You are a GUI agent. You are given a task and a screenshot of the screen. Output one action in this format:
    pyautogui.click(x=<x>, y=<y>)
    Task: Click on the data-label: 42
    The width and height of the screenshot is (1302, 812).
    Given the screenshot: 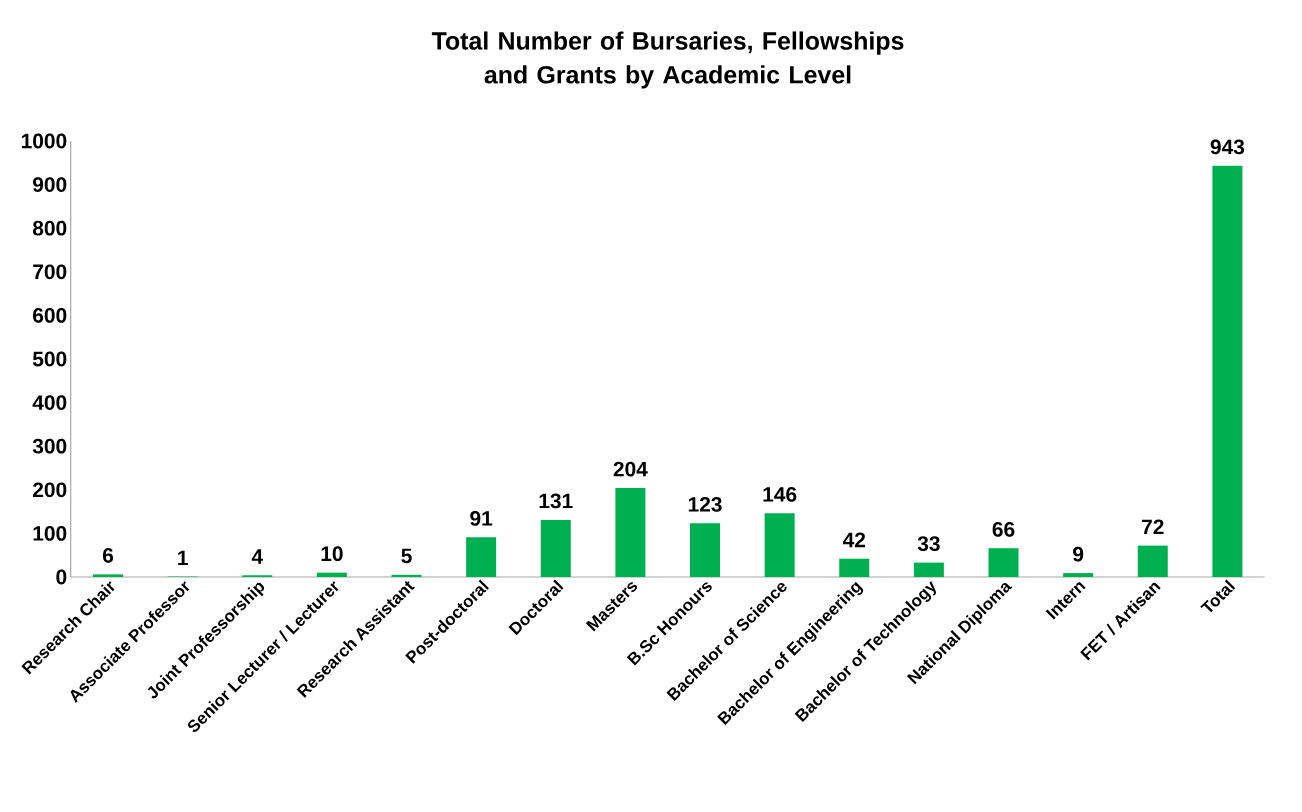 What is the action you would take?
    pyautogui.click(x=854, y=540)
    